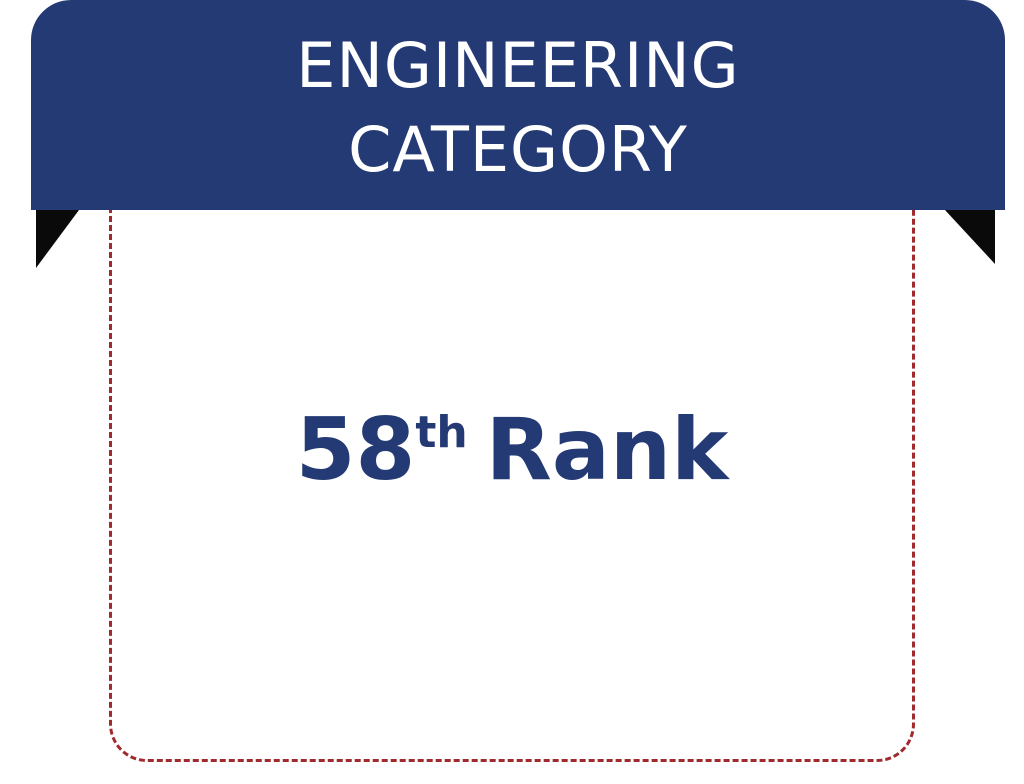 This screenshot has width=1024, height=784. Describe the element at coordinates (518, 65) in the screenshot. I see `banner-line-1: ENGINEERING` at that location.